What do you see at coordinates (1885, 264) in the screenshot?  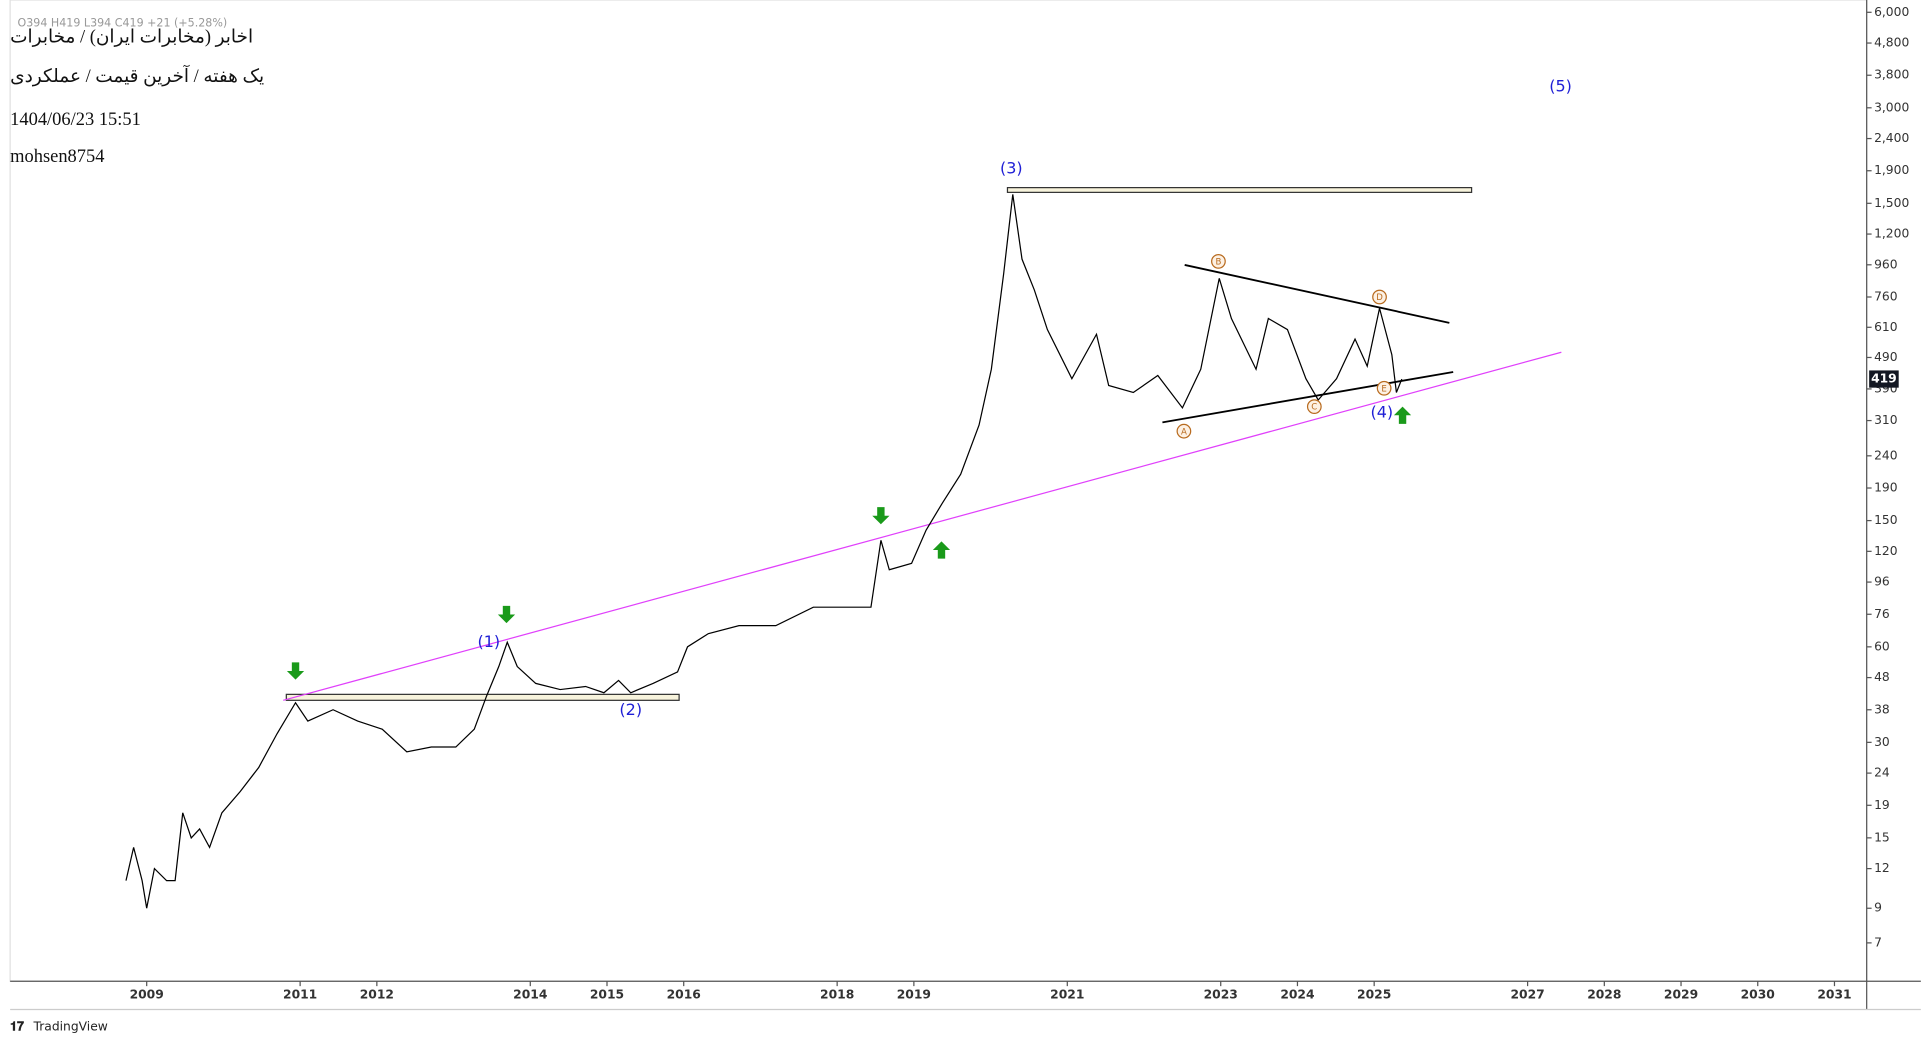 I see `y-tick-label: 960` at bounding box center [1885, 264].